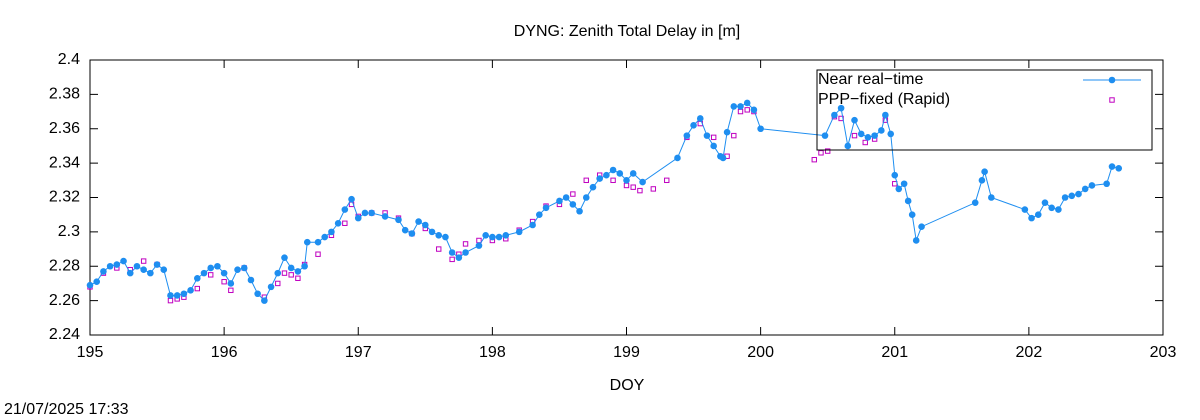 The image size is (1200, 420). Describe the element at coordinates (69, 231) in the screenshot. I see `y-tick-label: 2.3` at that location.